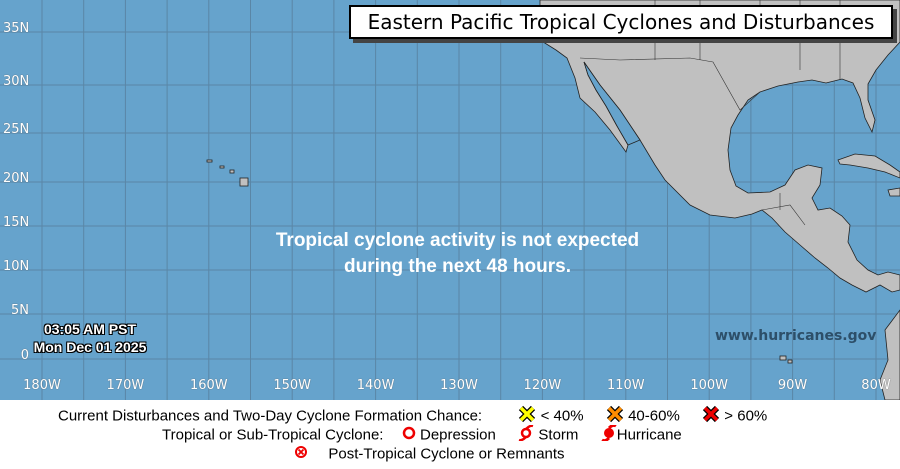  Describe the element at coordinates (409, 435) in the screenshot. I see `depression-circle-icon` at that location.